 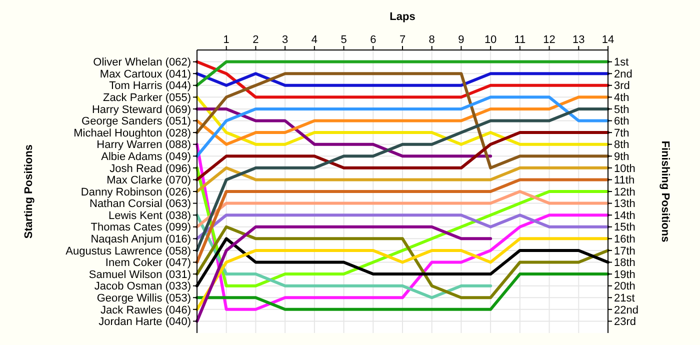 What do you see at coordinates (255, 40) in the screenshot?
I see `x-tick-label: 2` at bounding box center [255, 40].